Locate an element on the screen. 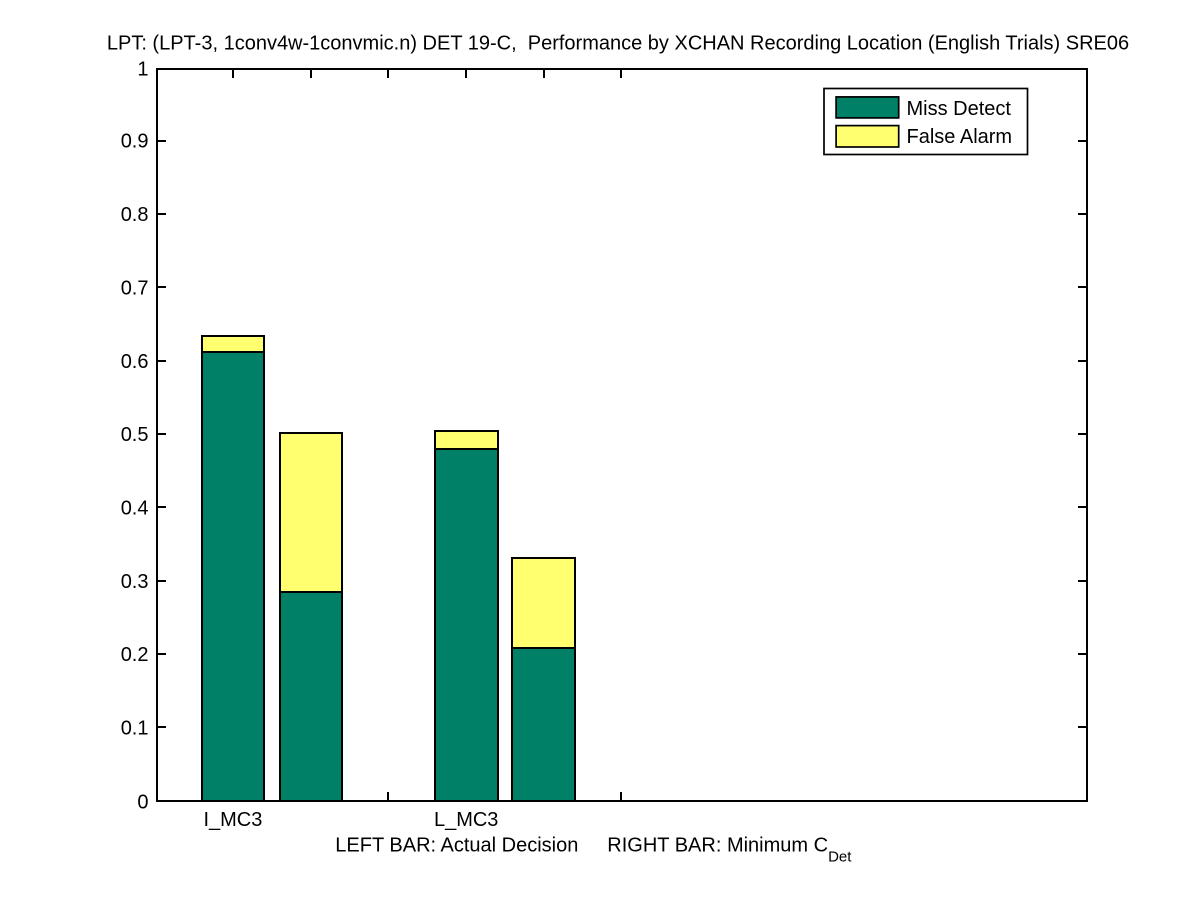  svg-text: 0.6 is located at coordinates (135, 362).